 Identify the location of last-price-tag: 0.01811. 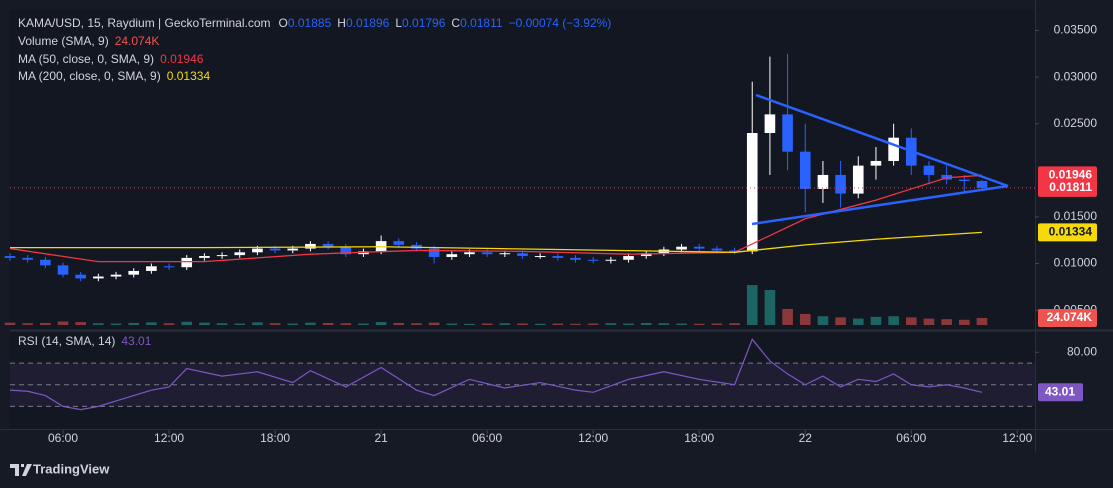
(1070, 187).